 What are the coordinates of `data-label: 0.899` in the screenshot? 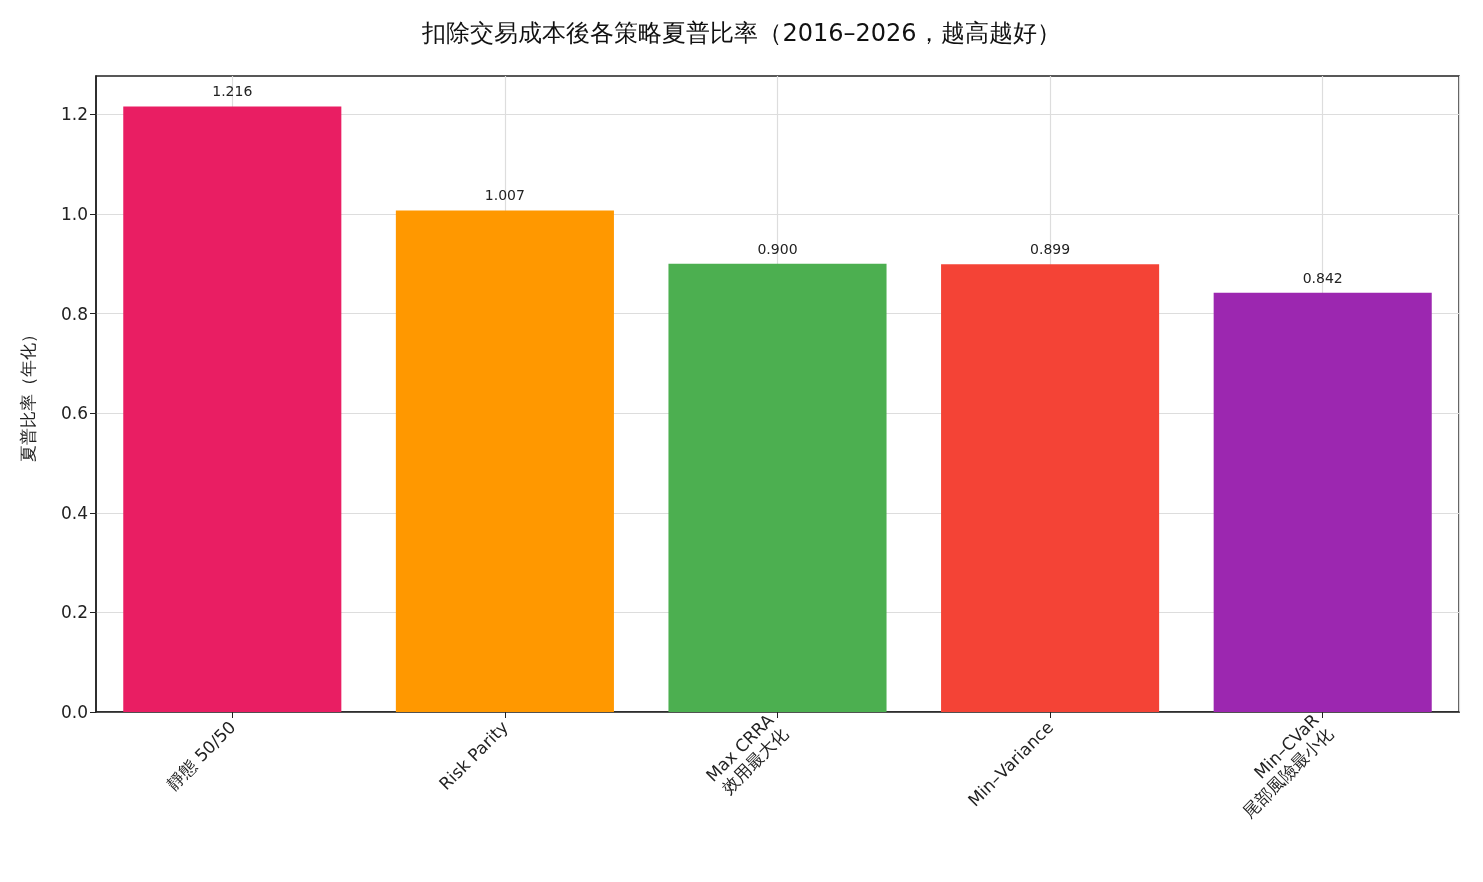 It's located at (1050, 249).